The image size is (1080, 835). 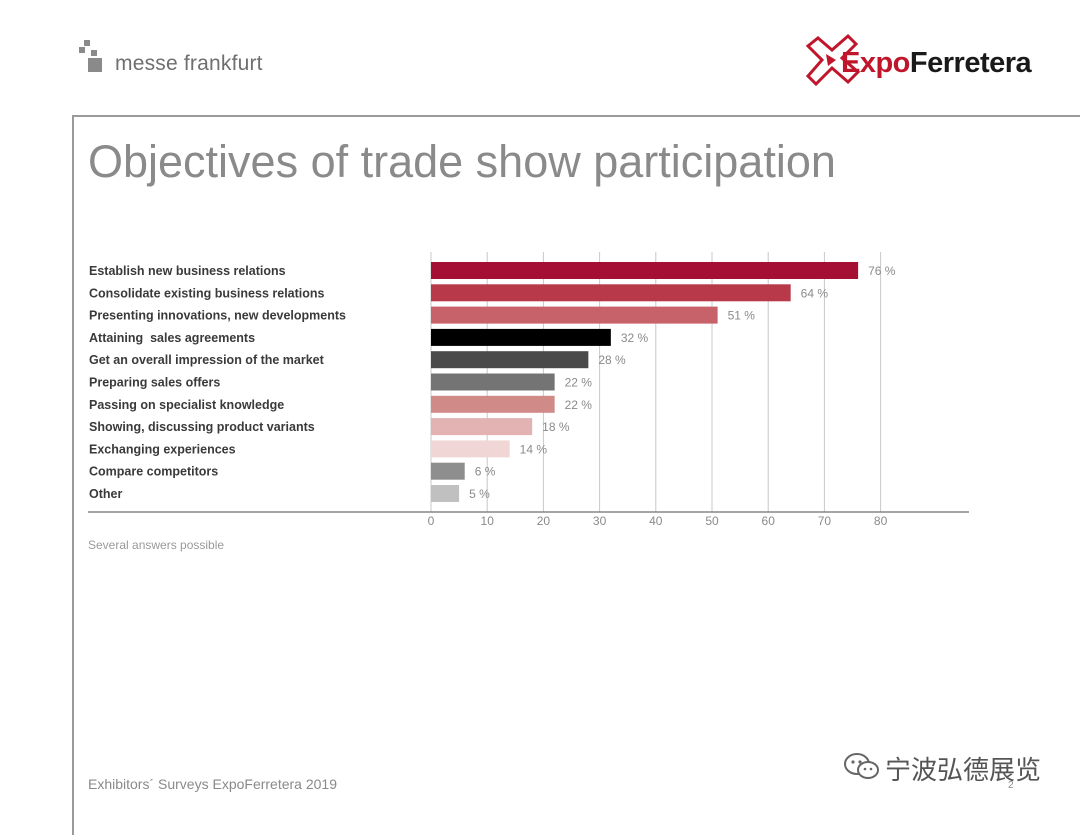 What do you see at coordinates (217, 316) in the screenshot?
I see `category-label-2: Presenting innovations, new developments` at bounding box center [217, 316].